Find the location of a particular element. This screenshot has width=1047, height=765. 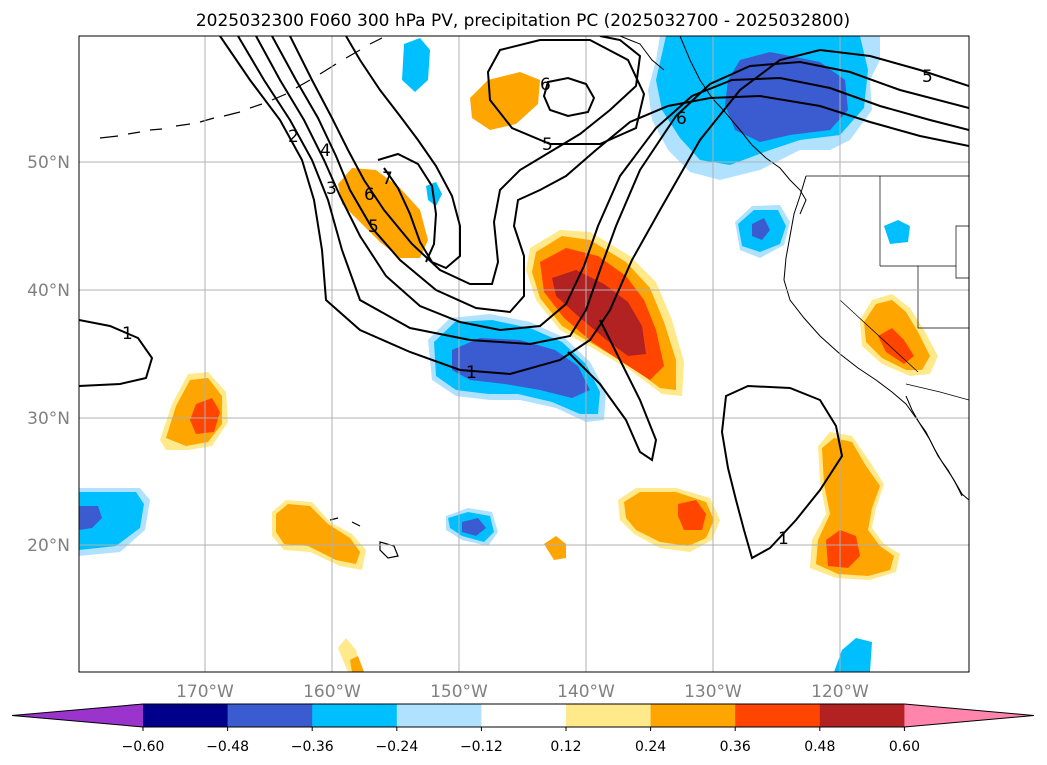

blue-patch-hawaii-core is located at coordinates (474, 527).